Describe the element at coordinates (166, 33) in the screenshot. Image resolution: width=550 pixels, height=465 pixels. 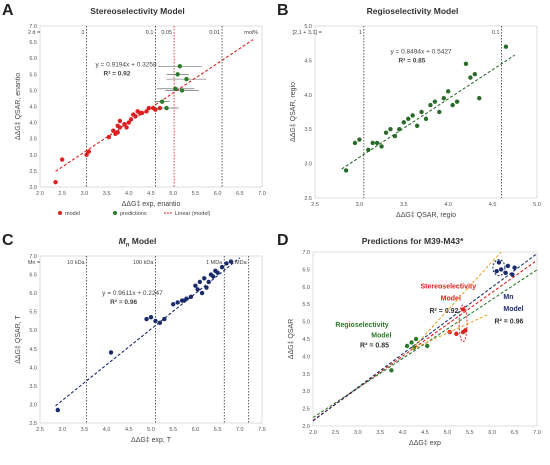
I see `top-scale-label: 0.05` at that location.